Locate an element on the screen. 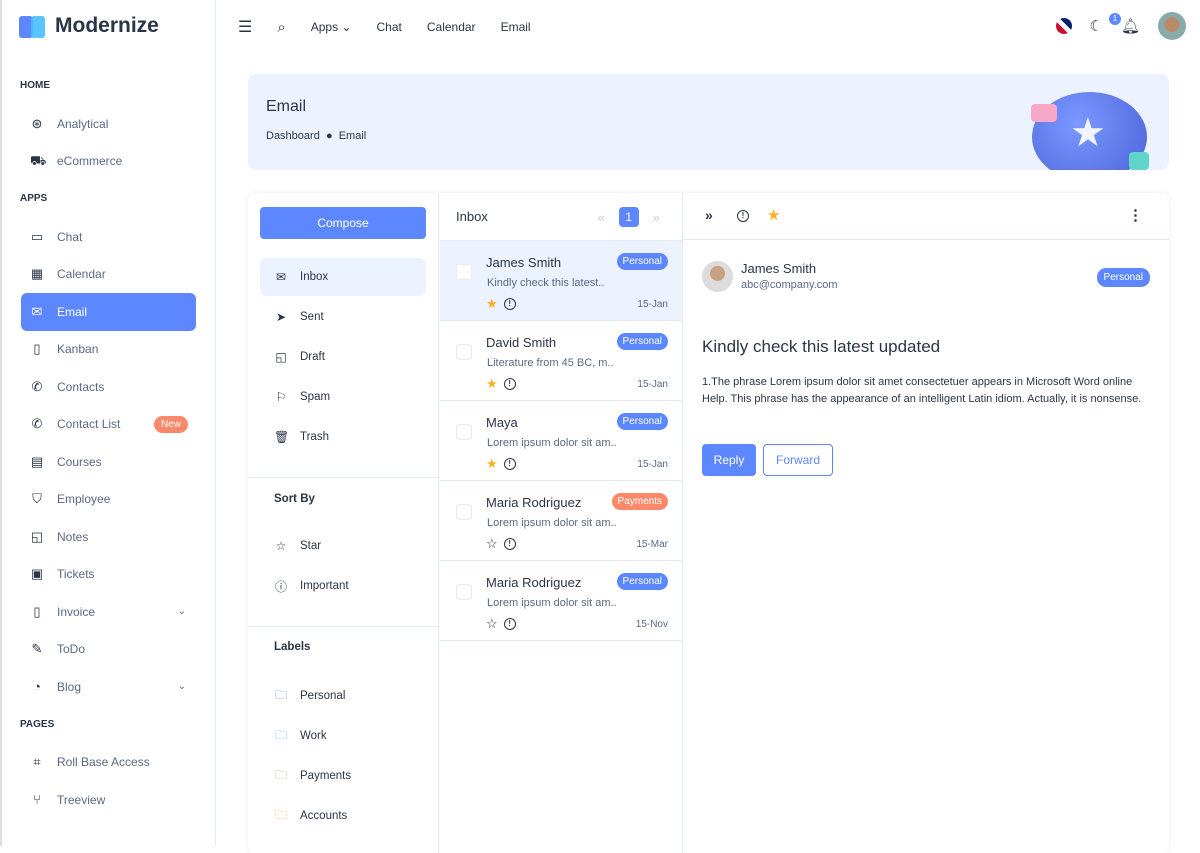  label-accounts: 🗀︎ Accounts is located at coordinates (343, 816).